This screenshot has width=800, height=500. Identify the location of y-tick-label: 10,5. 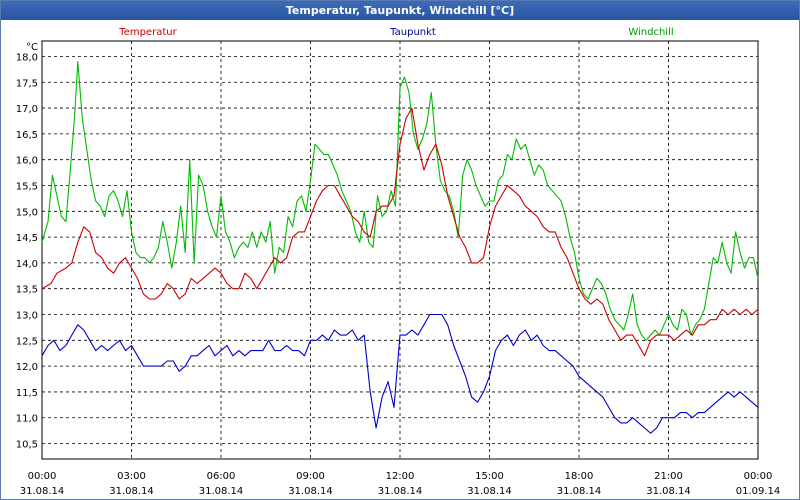
(27, 445).